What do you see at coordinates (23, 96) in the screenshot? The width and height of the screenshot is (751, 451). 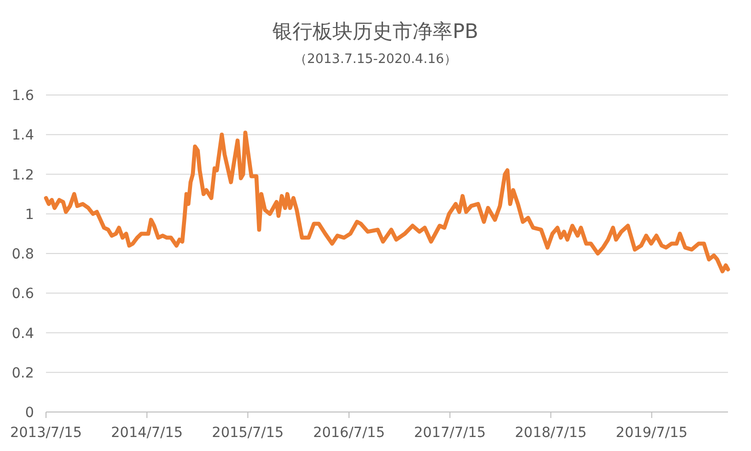 I see `y-tick-label: 1.6` at bounding box center [23, 96].